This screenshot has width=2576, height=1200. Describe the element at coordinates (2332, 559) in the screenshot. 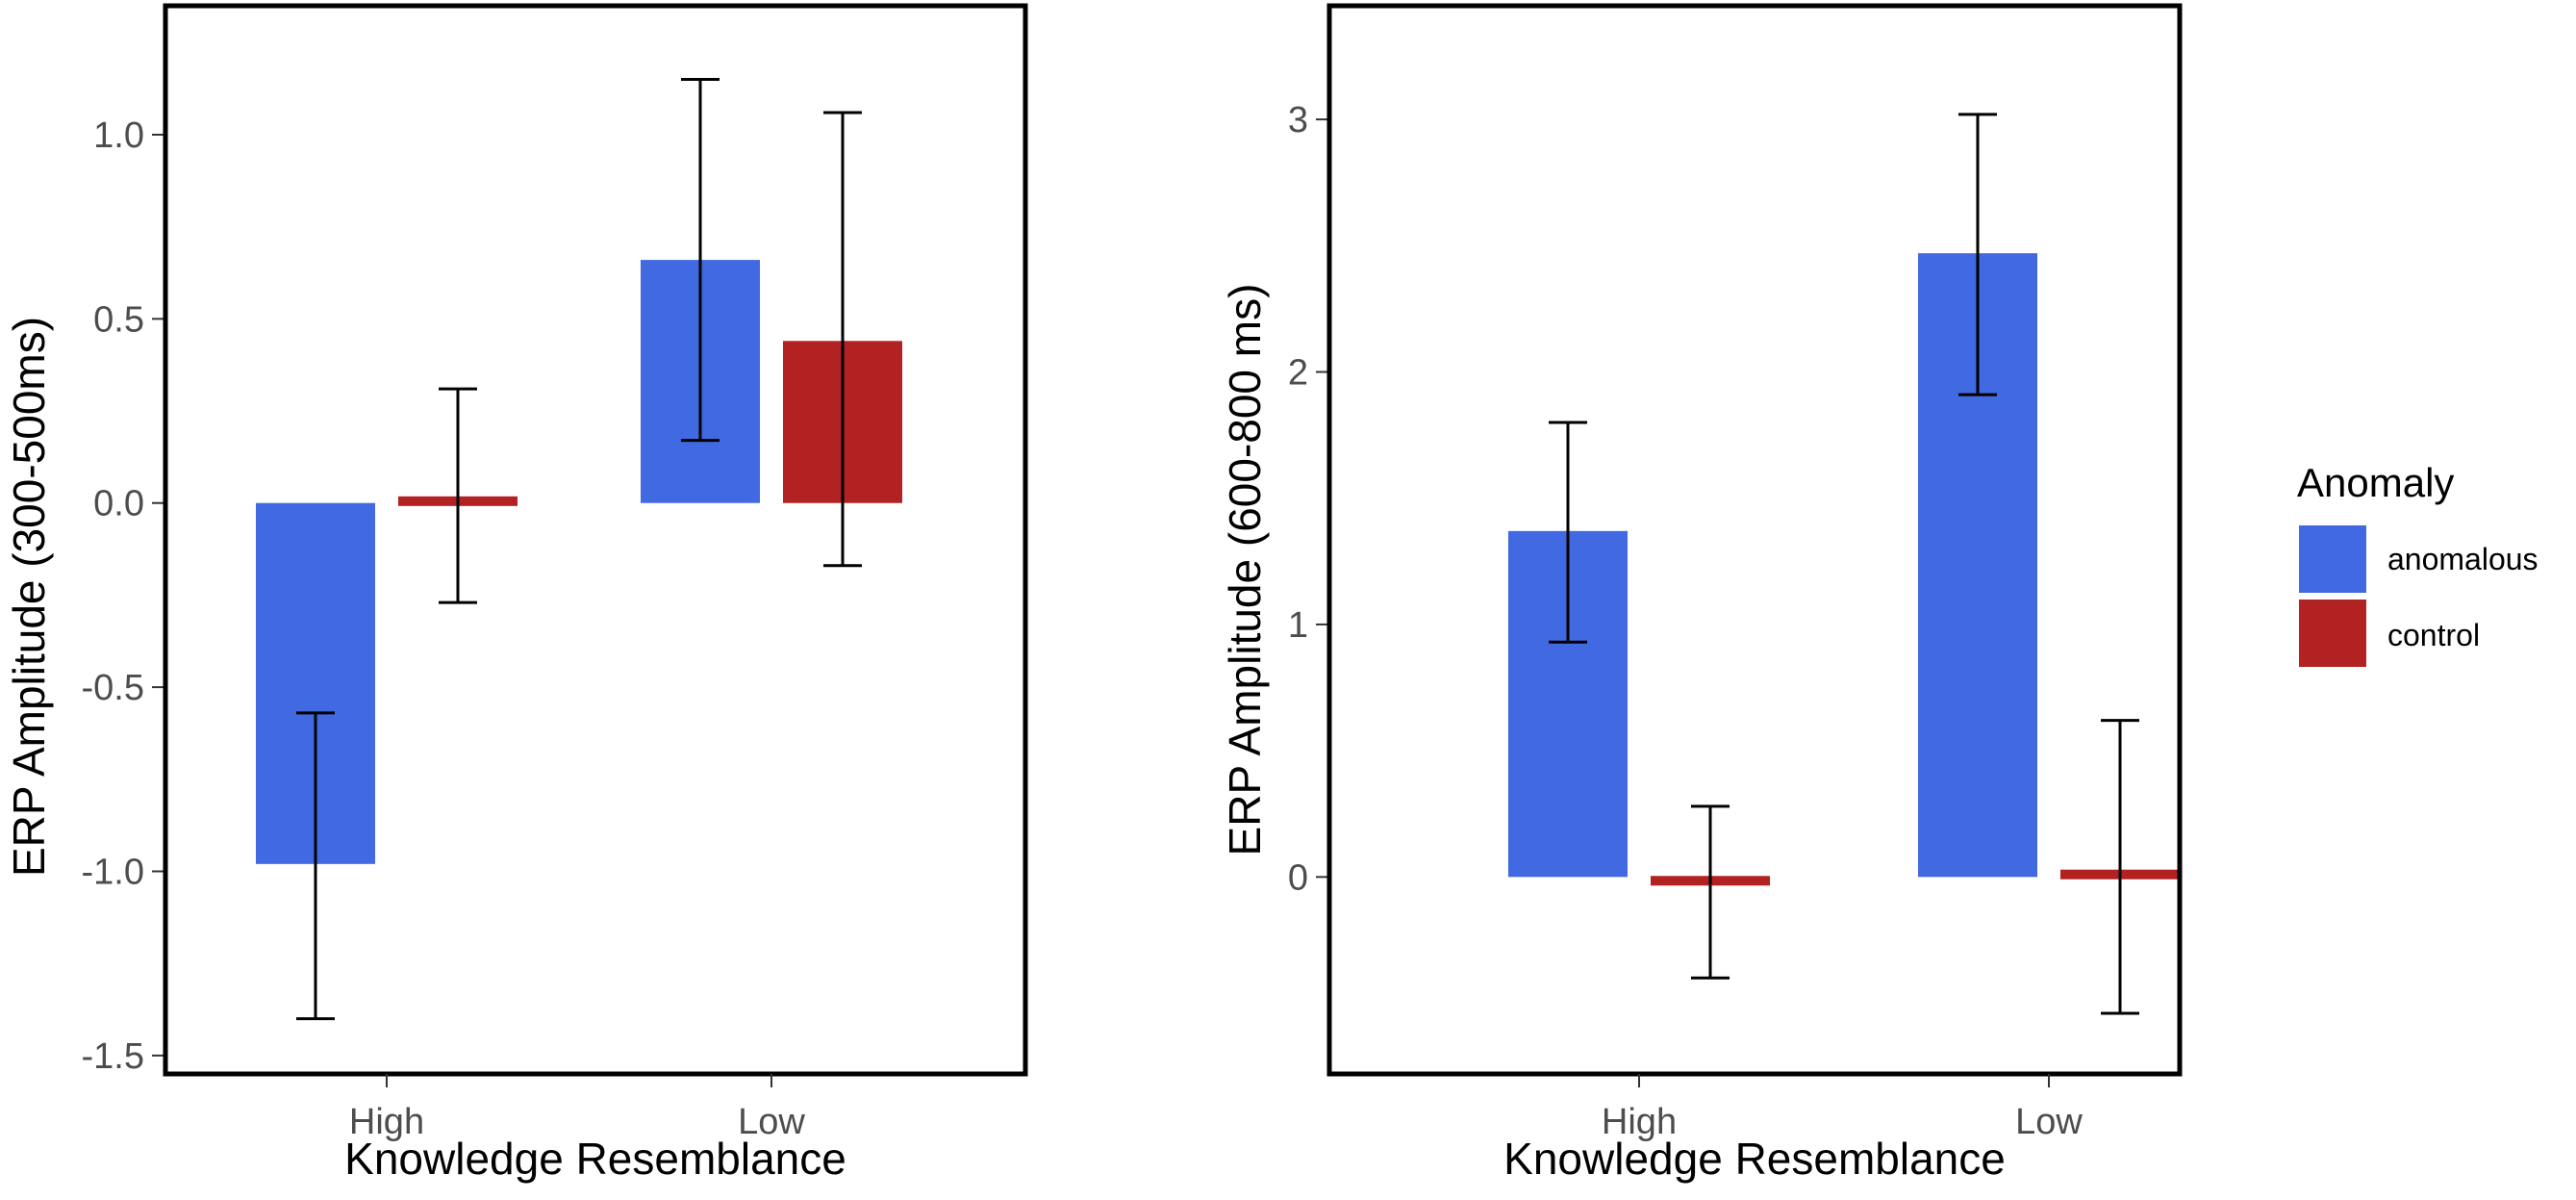

I see `legend-swatch-anomalous` at that location.